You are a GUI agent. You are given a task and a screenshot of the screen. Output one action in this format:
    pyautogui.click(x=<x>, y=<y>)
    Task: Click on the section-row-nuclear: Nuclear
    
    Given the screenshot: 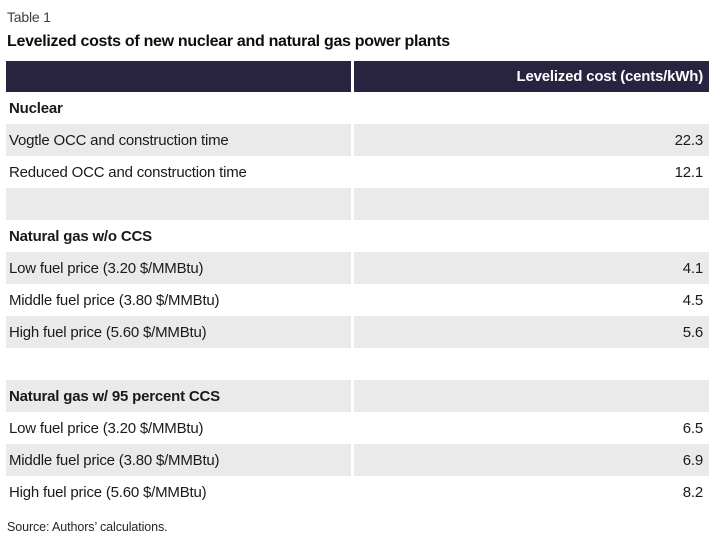 What is the action you would take?
    pyautogui.click(x=357, y=108)
    